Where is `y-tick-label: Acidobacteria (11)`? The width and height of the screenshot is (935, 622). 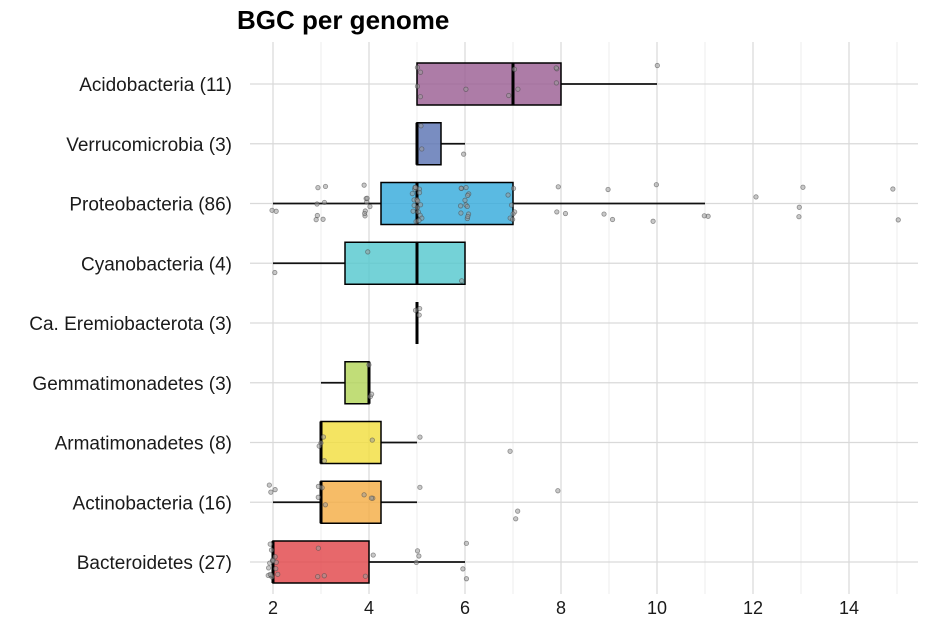
y-tick-label: Acidobacteria (11) is located at coordinates (155, 85).